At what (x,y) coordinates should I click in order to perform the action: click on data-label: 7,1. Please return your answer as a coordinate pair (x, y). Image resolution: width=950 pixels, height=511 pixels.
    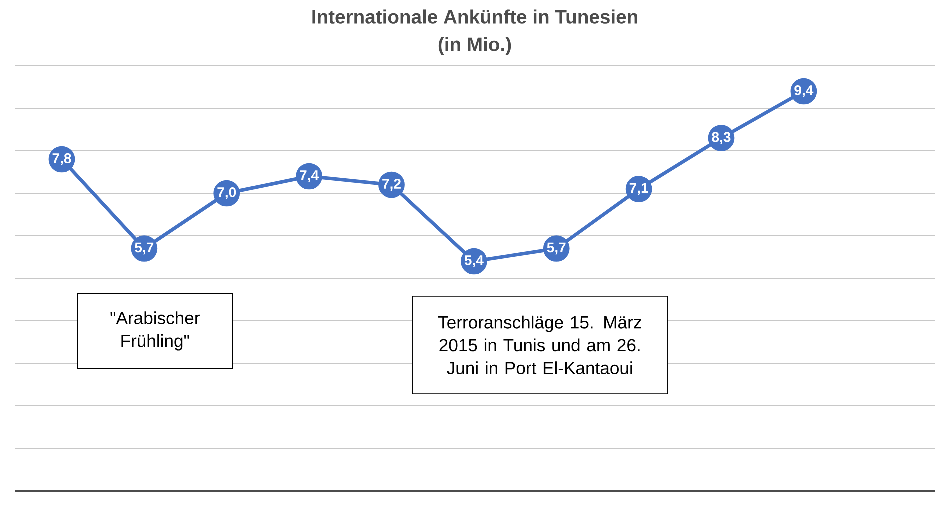
    Looking at the image, I should click on (639, 189).